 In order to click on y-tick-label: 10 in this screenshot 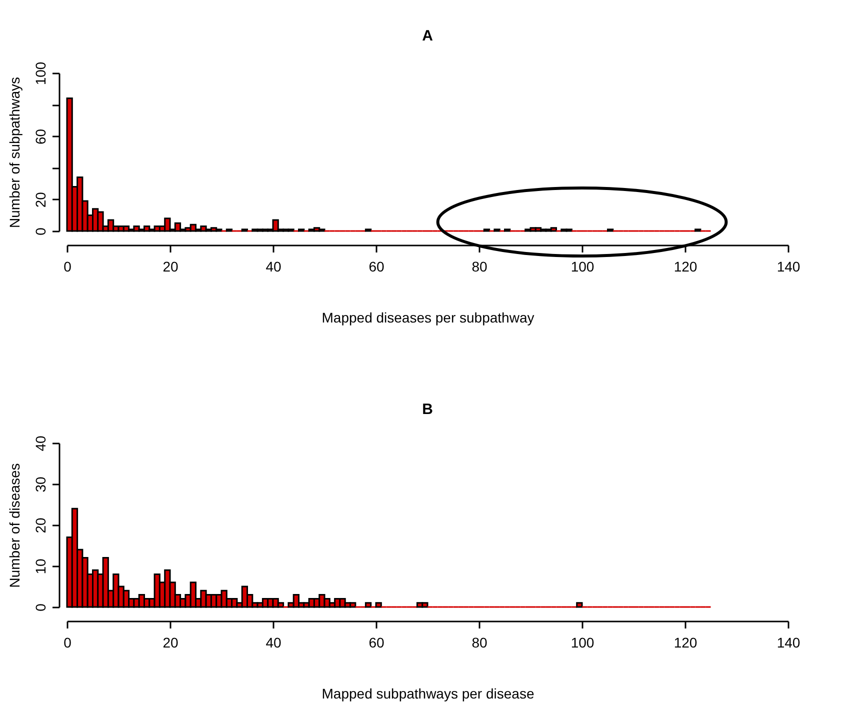, I will do `click(40, 566)`.